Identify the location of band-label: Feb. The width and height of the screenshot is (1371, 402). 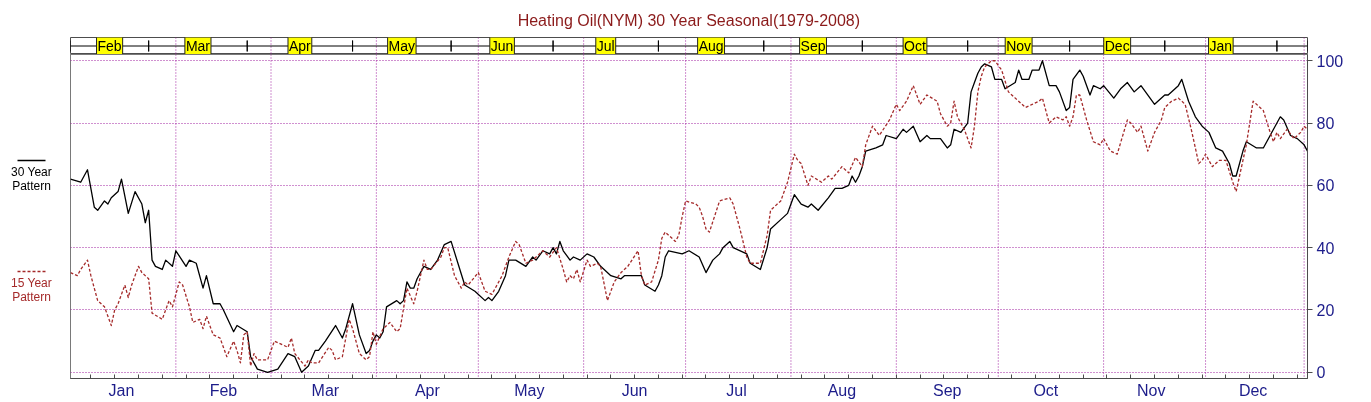
(109, 46).